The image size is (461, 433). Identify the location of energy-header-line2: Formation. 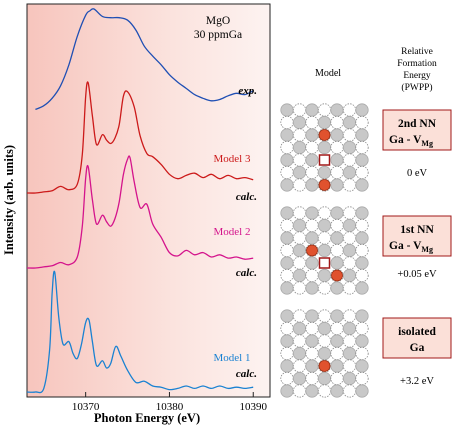
(417, 64).